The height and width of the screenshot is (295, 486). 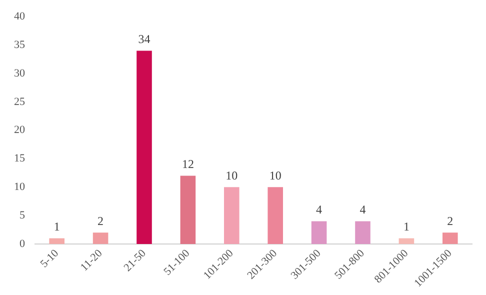 What do you see at coordinates (20, 130) in the screenshot?
I see `y-tick-label: 20` at bounding box center [20, 130].